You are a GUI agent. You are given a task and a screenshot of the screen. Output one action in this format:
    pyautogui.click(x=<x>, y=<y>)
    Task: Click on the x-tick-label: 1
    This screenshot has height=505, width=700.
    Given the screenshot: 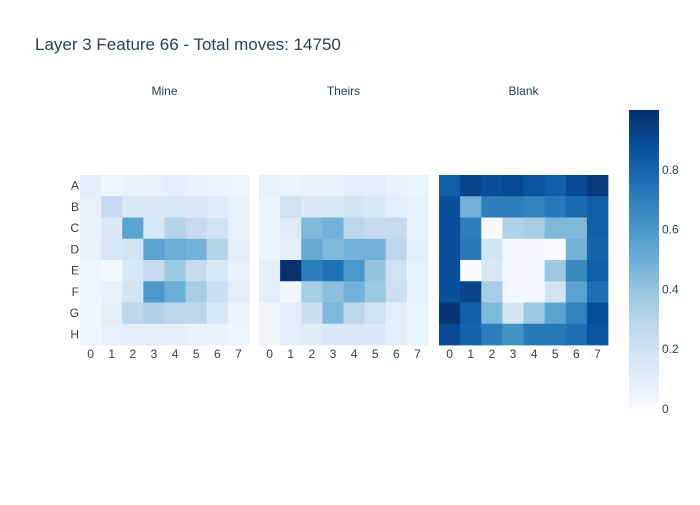 What is the action you would take?
    pyautogui.click(x=111, y=354)
    